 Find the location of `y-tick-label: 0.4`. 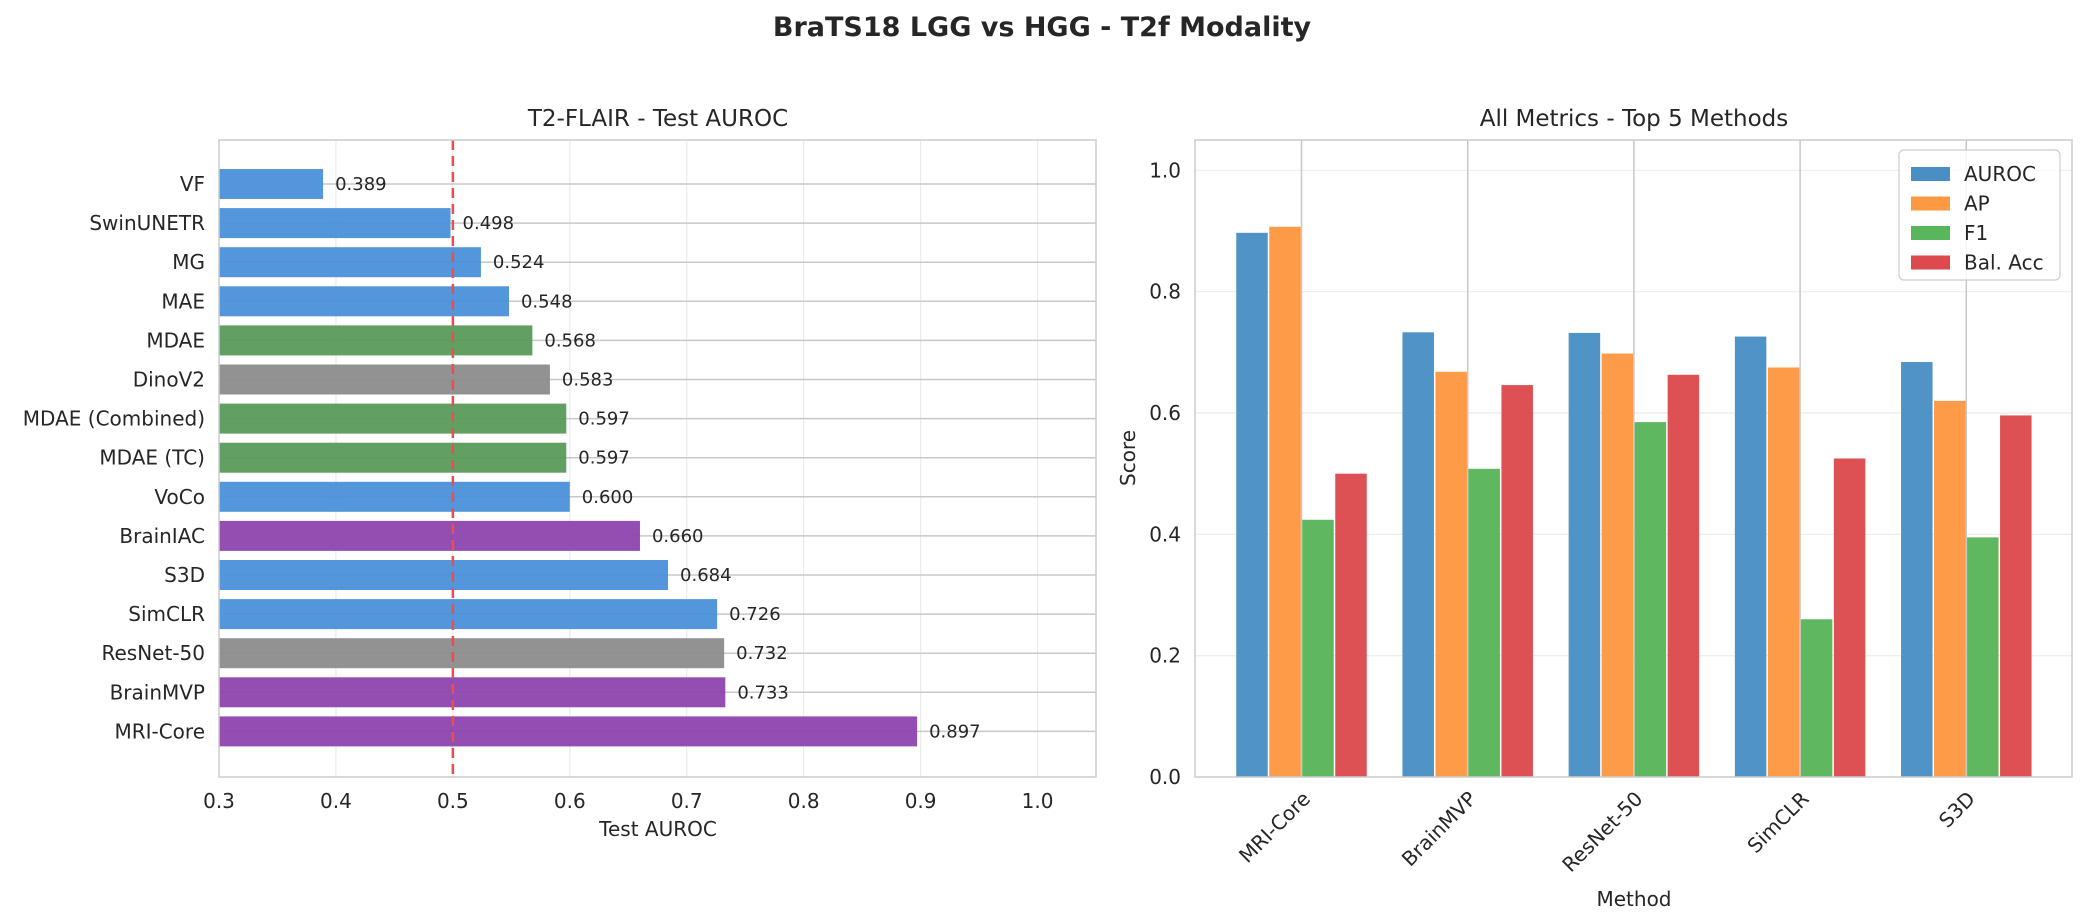

y-tick-label: 0.4 is located at coordinates (1165, 534).